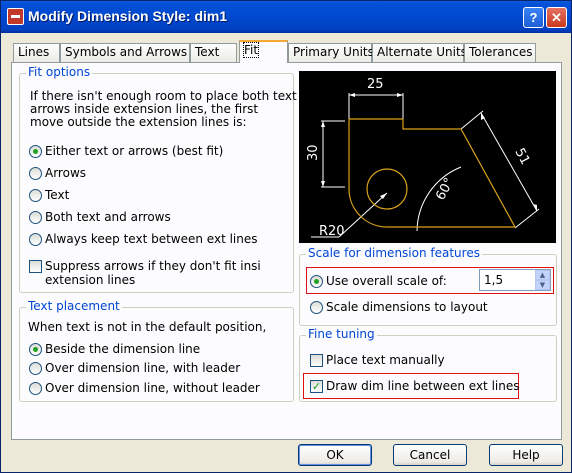 This screenshot has height=473, width=572. Describe the element at coordinates (494, 280) in the screenshot. I see `overall-scale-value: 1,5` at that location.